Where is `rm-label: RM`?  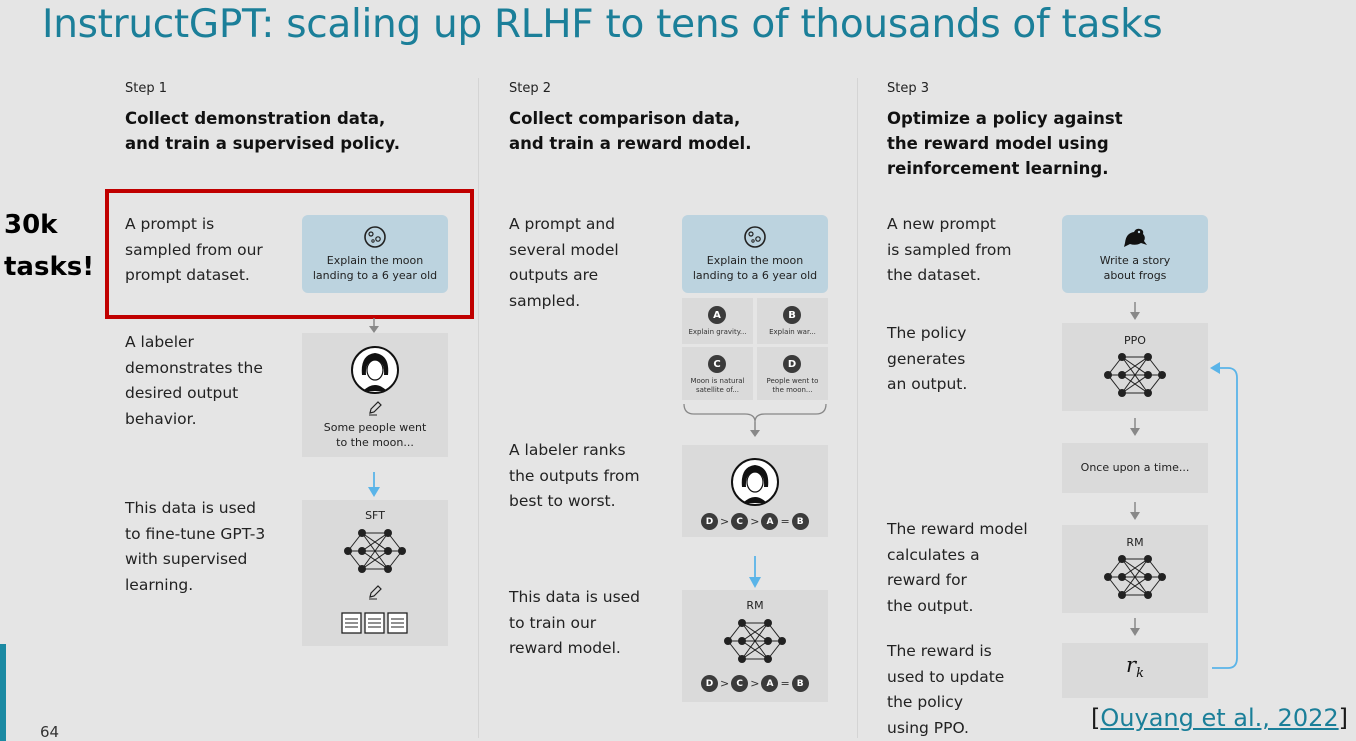 rm-label: RM is located at coordinates (755, 605).